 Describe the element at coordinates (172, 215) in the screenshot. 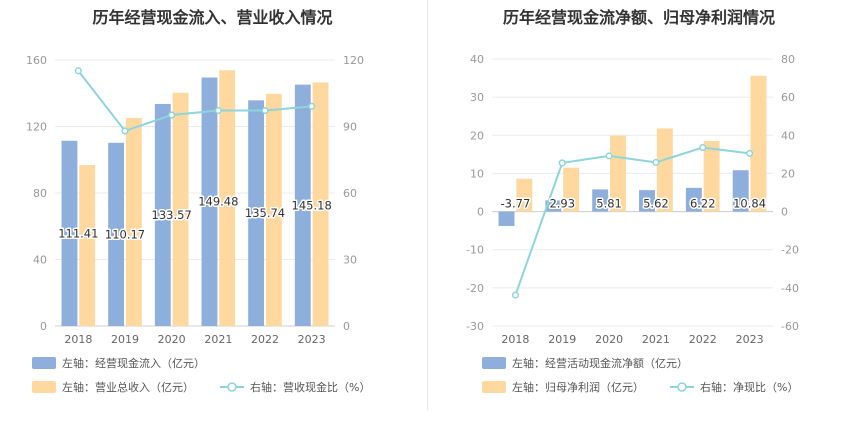

I see `left-bar-data-label: 133.57` at that location.